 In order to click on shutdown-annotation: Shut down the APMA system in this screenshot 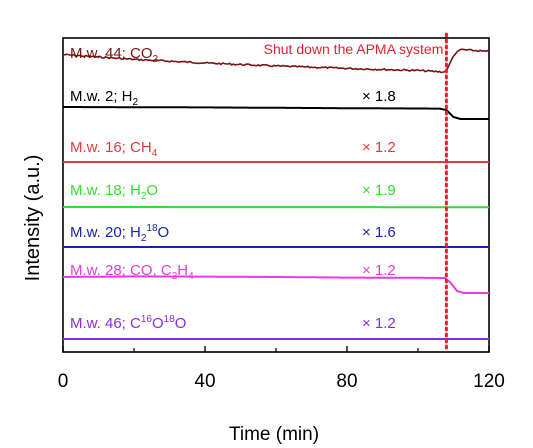, I will do `click(354, 49)`.